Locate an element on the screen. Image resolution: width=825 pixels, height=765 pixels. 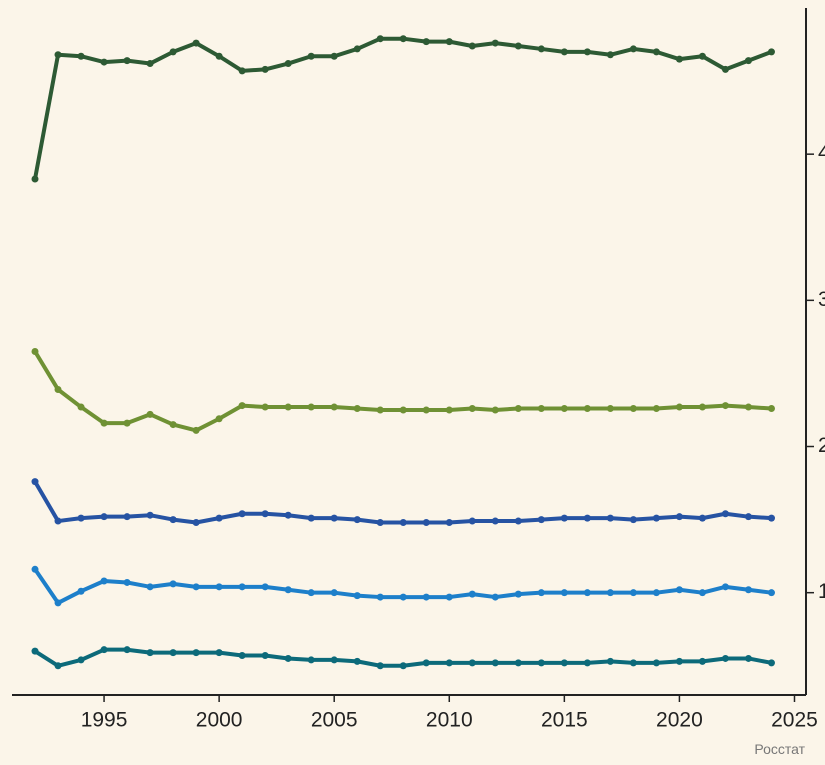
x-tick-label: 2015 is located at coordinates (564, 720).